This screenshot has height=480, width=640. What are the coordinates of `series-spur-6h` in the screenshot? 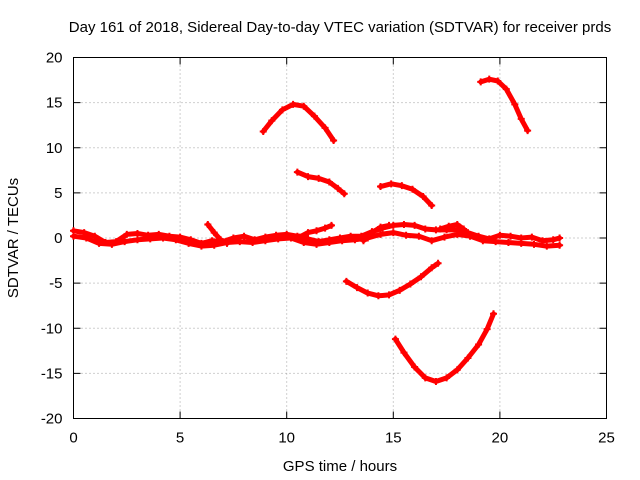 It's located at (217, 233).